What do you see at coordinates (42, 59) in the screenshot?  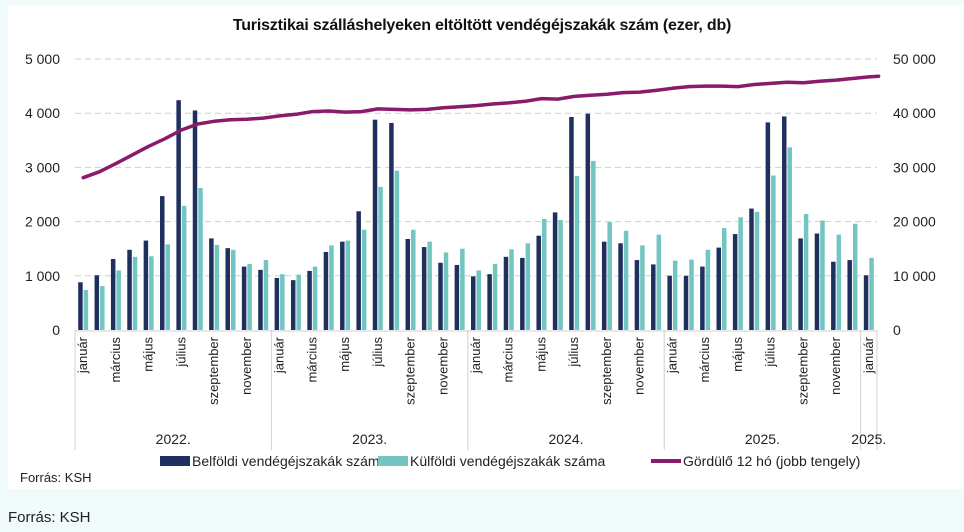 I see `y-tick-label-left: 5 000` at bounding box center [42, 59].